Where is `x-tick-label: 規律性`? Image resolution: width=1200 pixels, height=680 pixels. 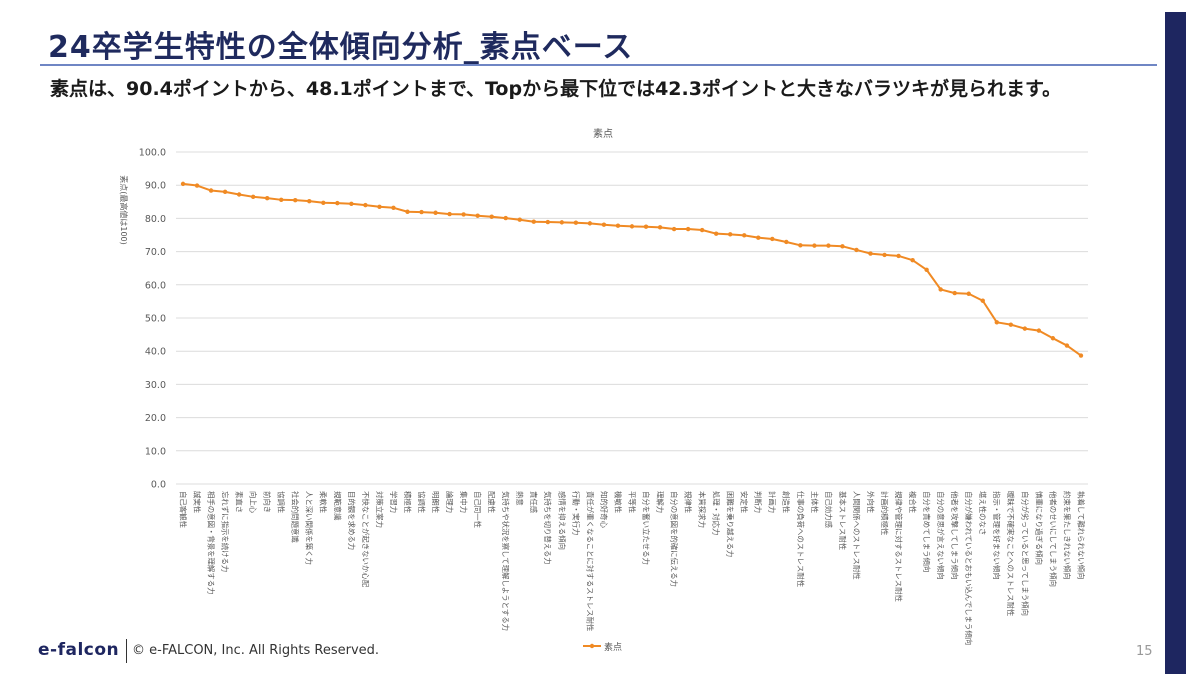
x-tick-label: 規律性 is located at coordinates (688, 502).